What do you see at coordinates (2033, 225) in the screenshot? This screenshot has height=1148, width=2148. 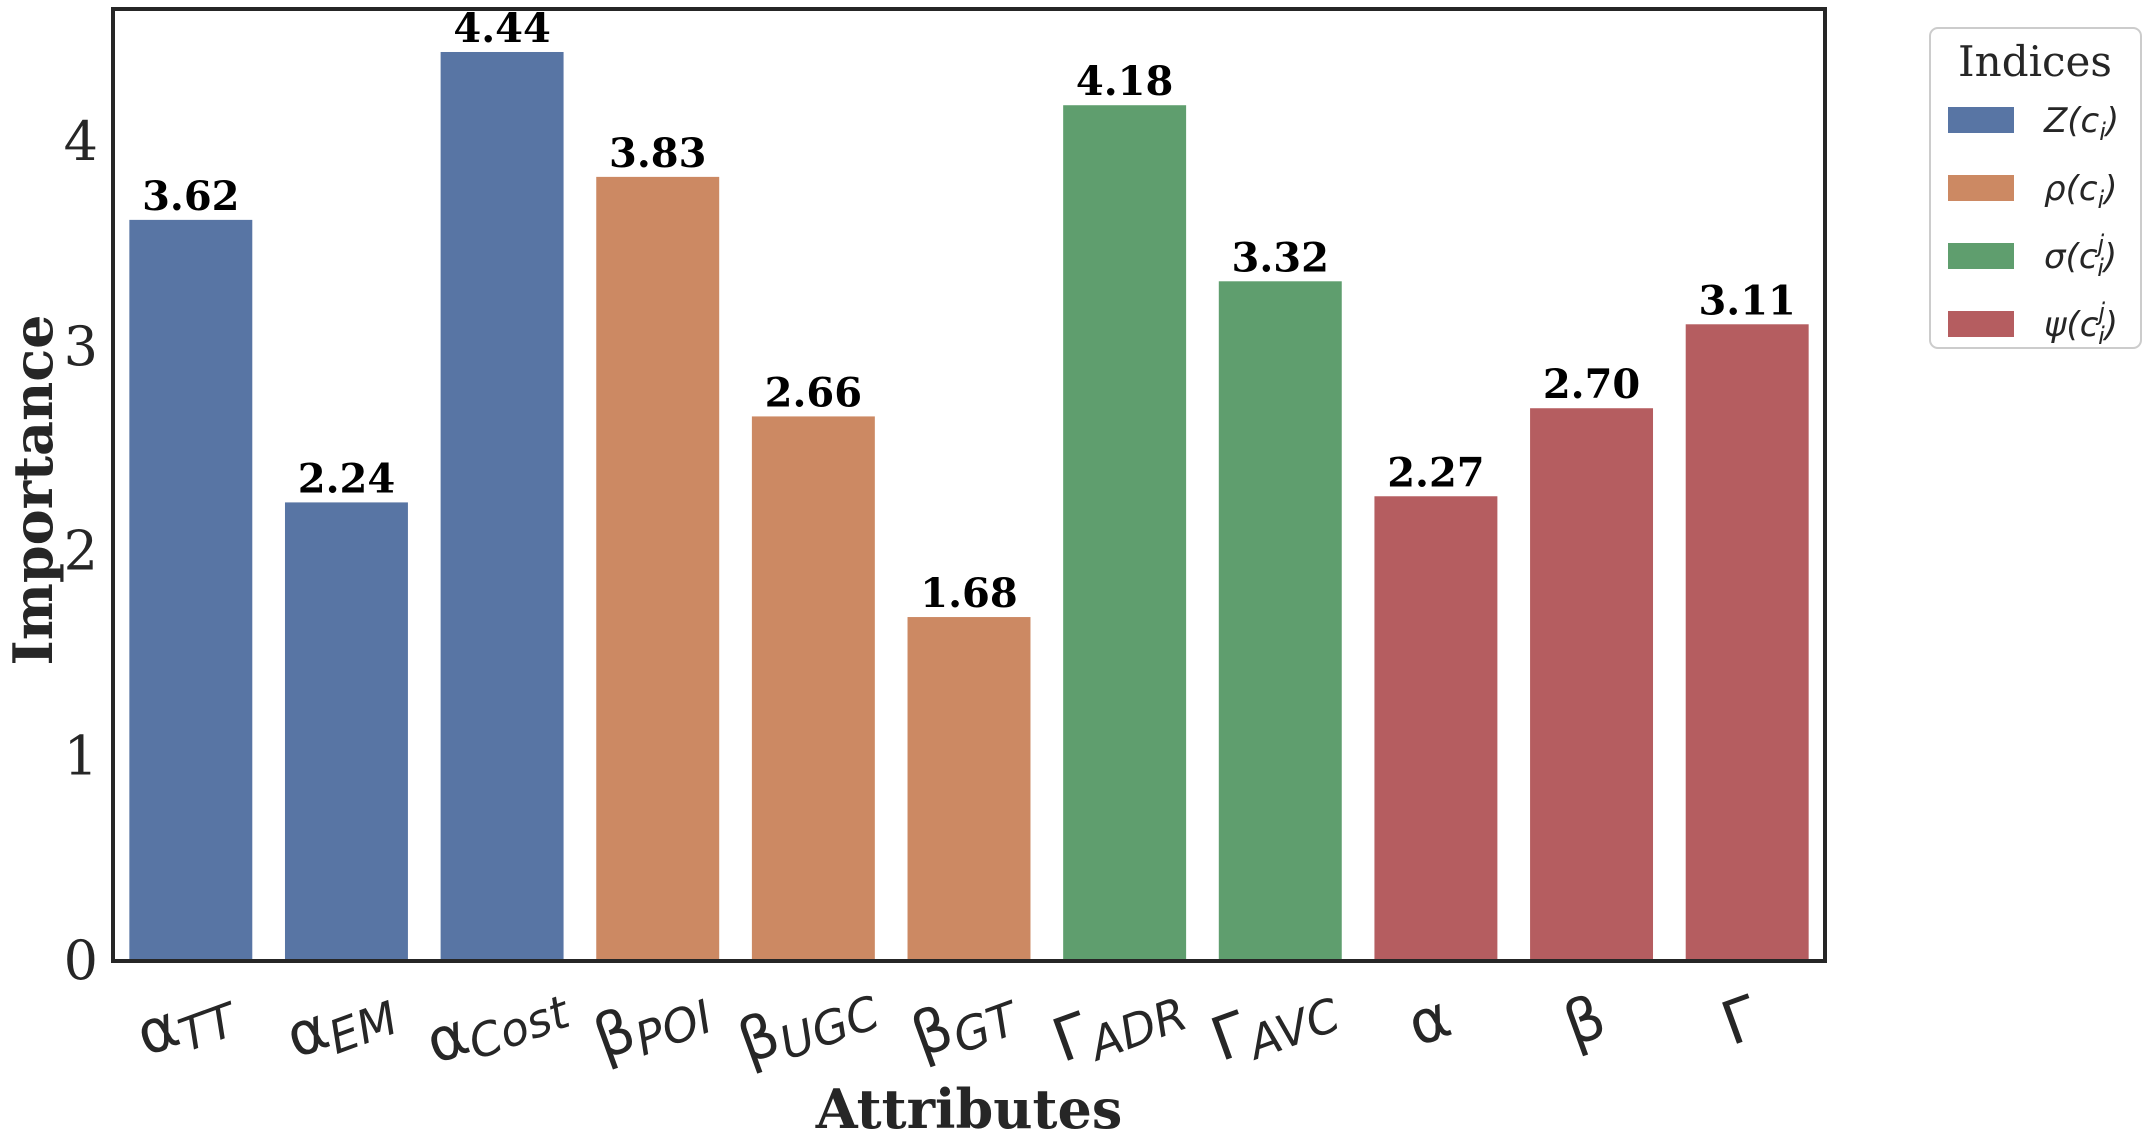 I see `legend-entries: Z(ci) ρ(ci) σ(cj i) ψ(cj i)` at bounding box center [2033, 225].